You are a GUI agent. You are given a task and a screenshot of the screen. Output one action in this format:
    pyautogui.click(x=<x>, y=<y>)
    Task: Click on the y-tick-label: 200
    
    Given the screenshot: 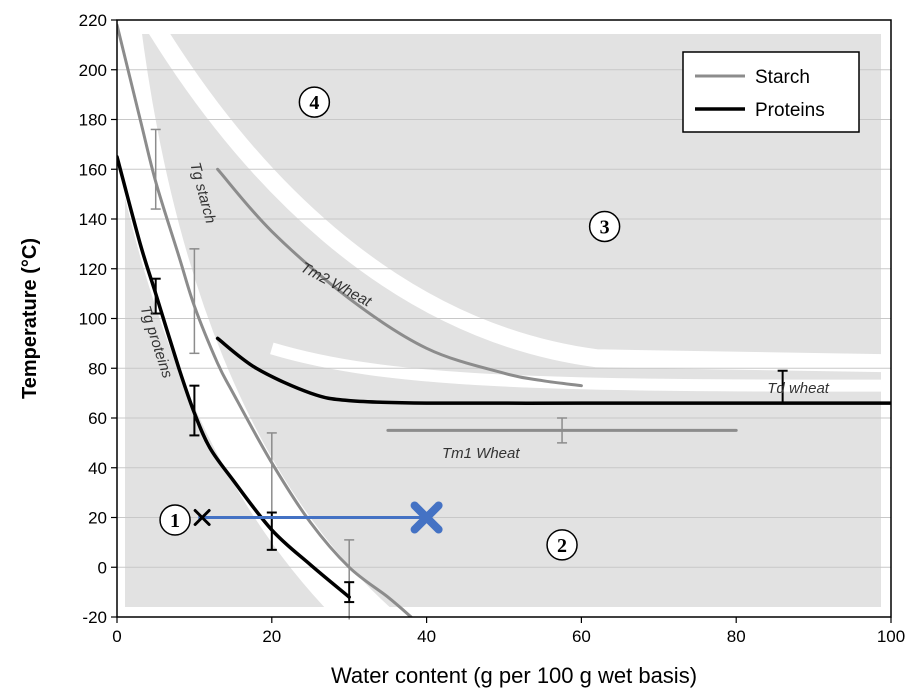 What is the action you would take?
    pyautogui.click(x=93, y=70)
    